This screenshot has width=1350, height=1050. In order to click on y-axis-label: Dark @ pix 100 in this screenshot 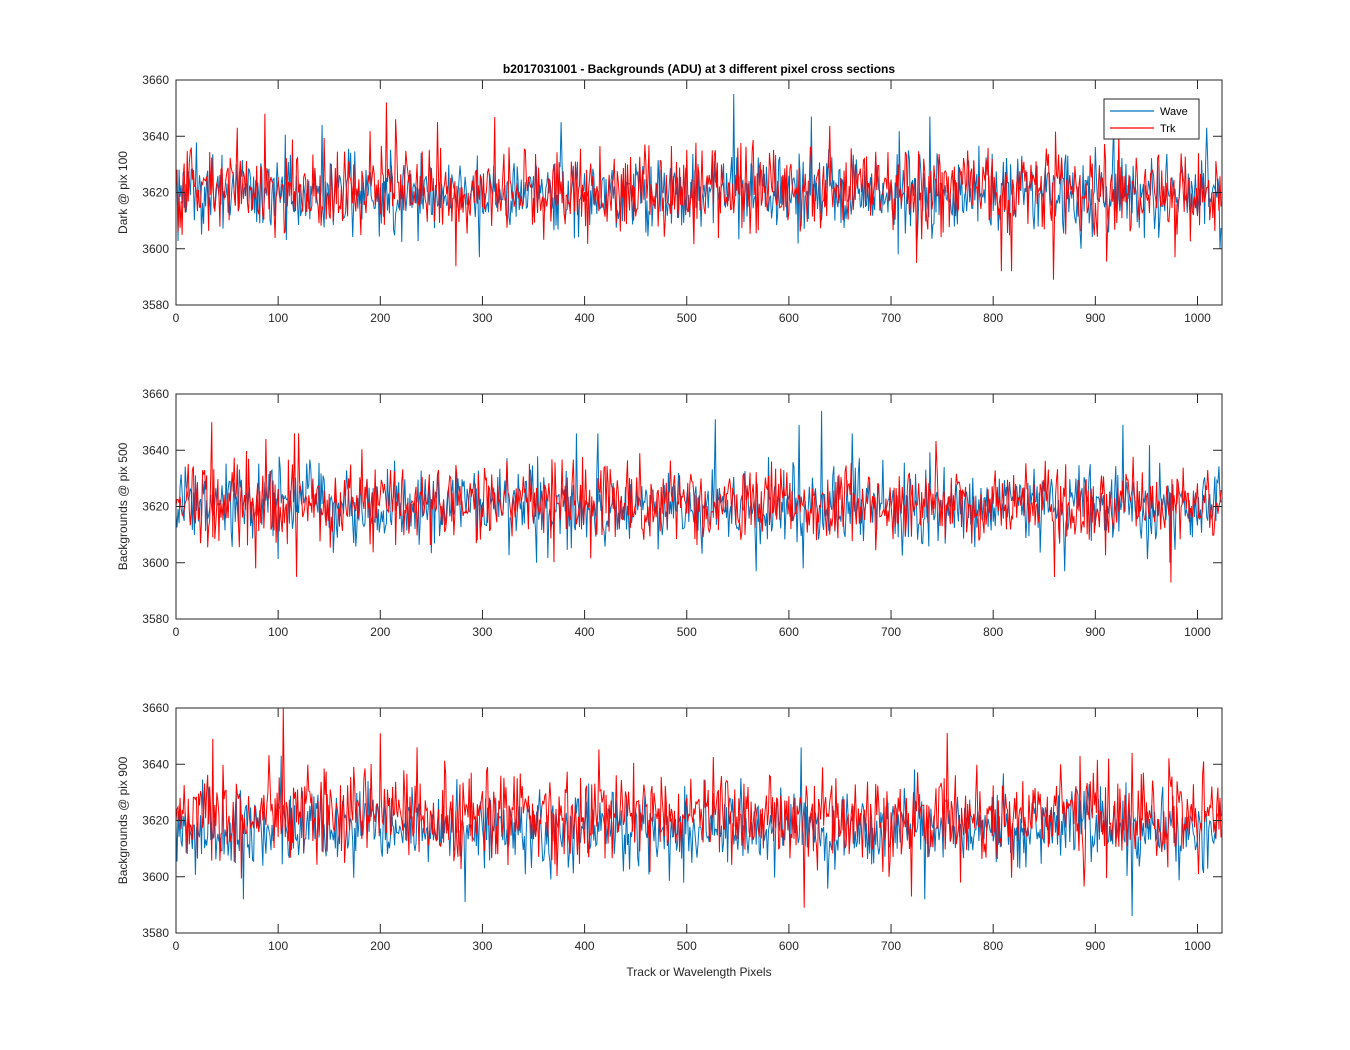, I will do `click(123, 192)`.